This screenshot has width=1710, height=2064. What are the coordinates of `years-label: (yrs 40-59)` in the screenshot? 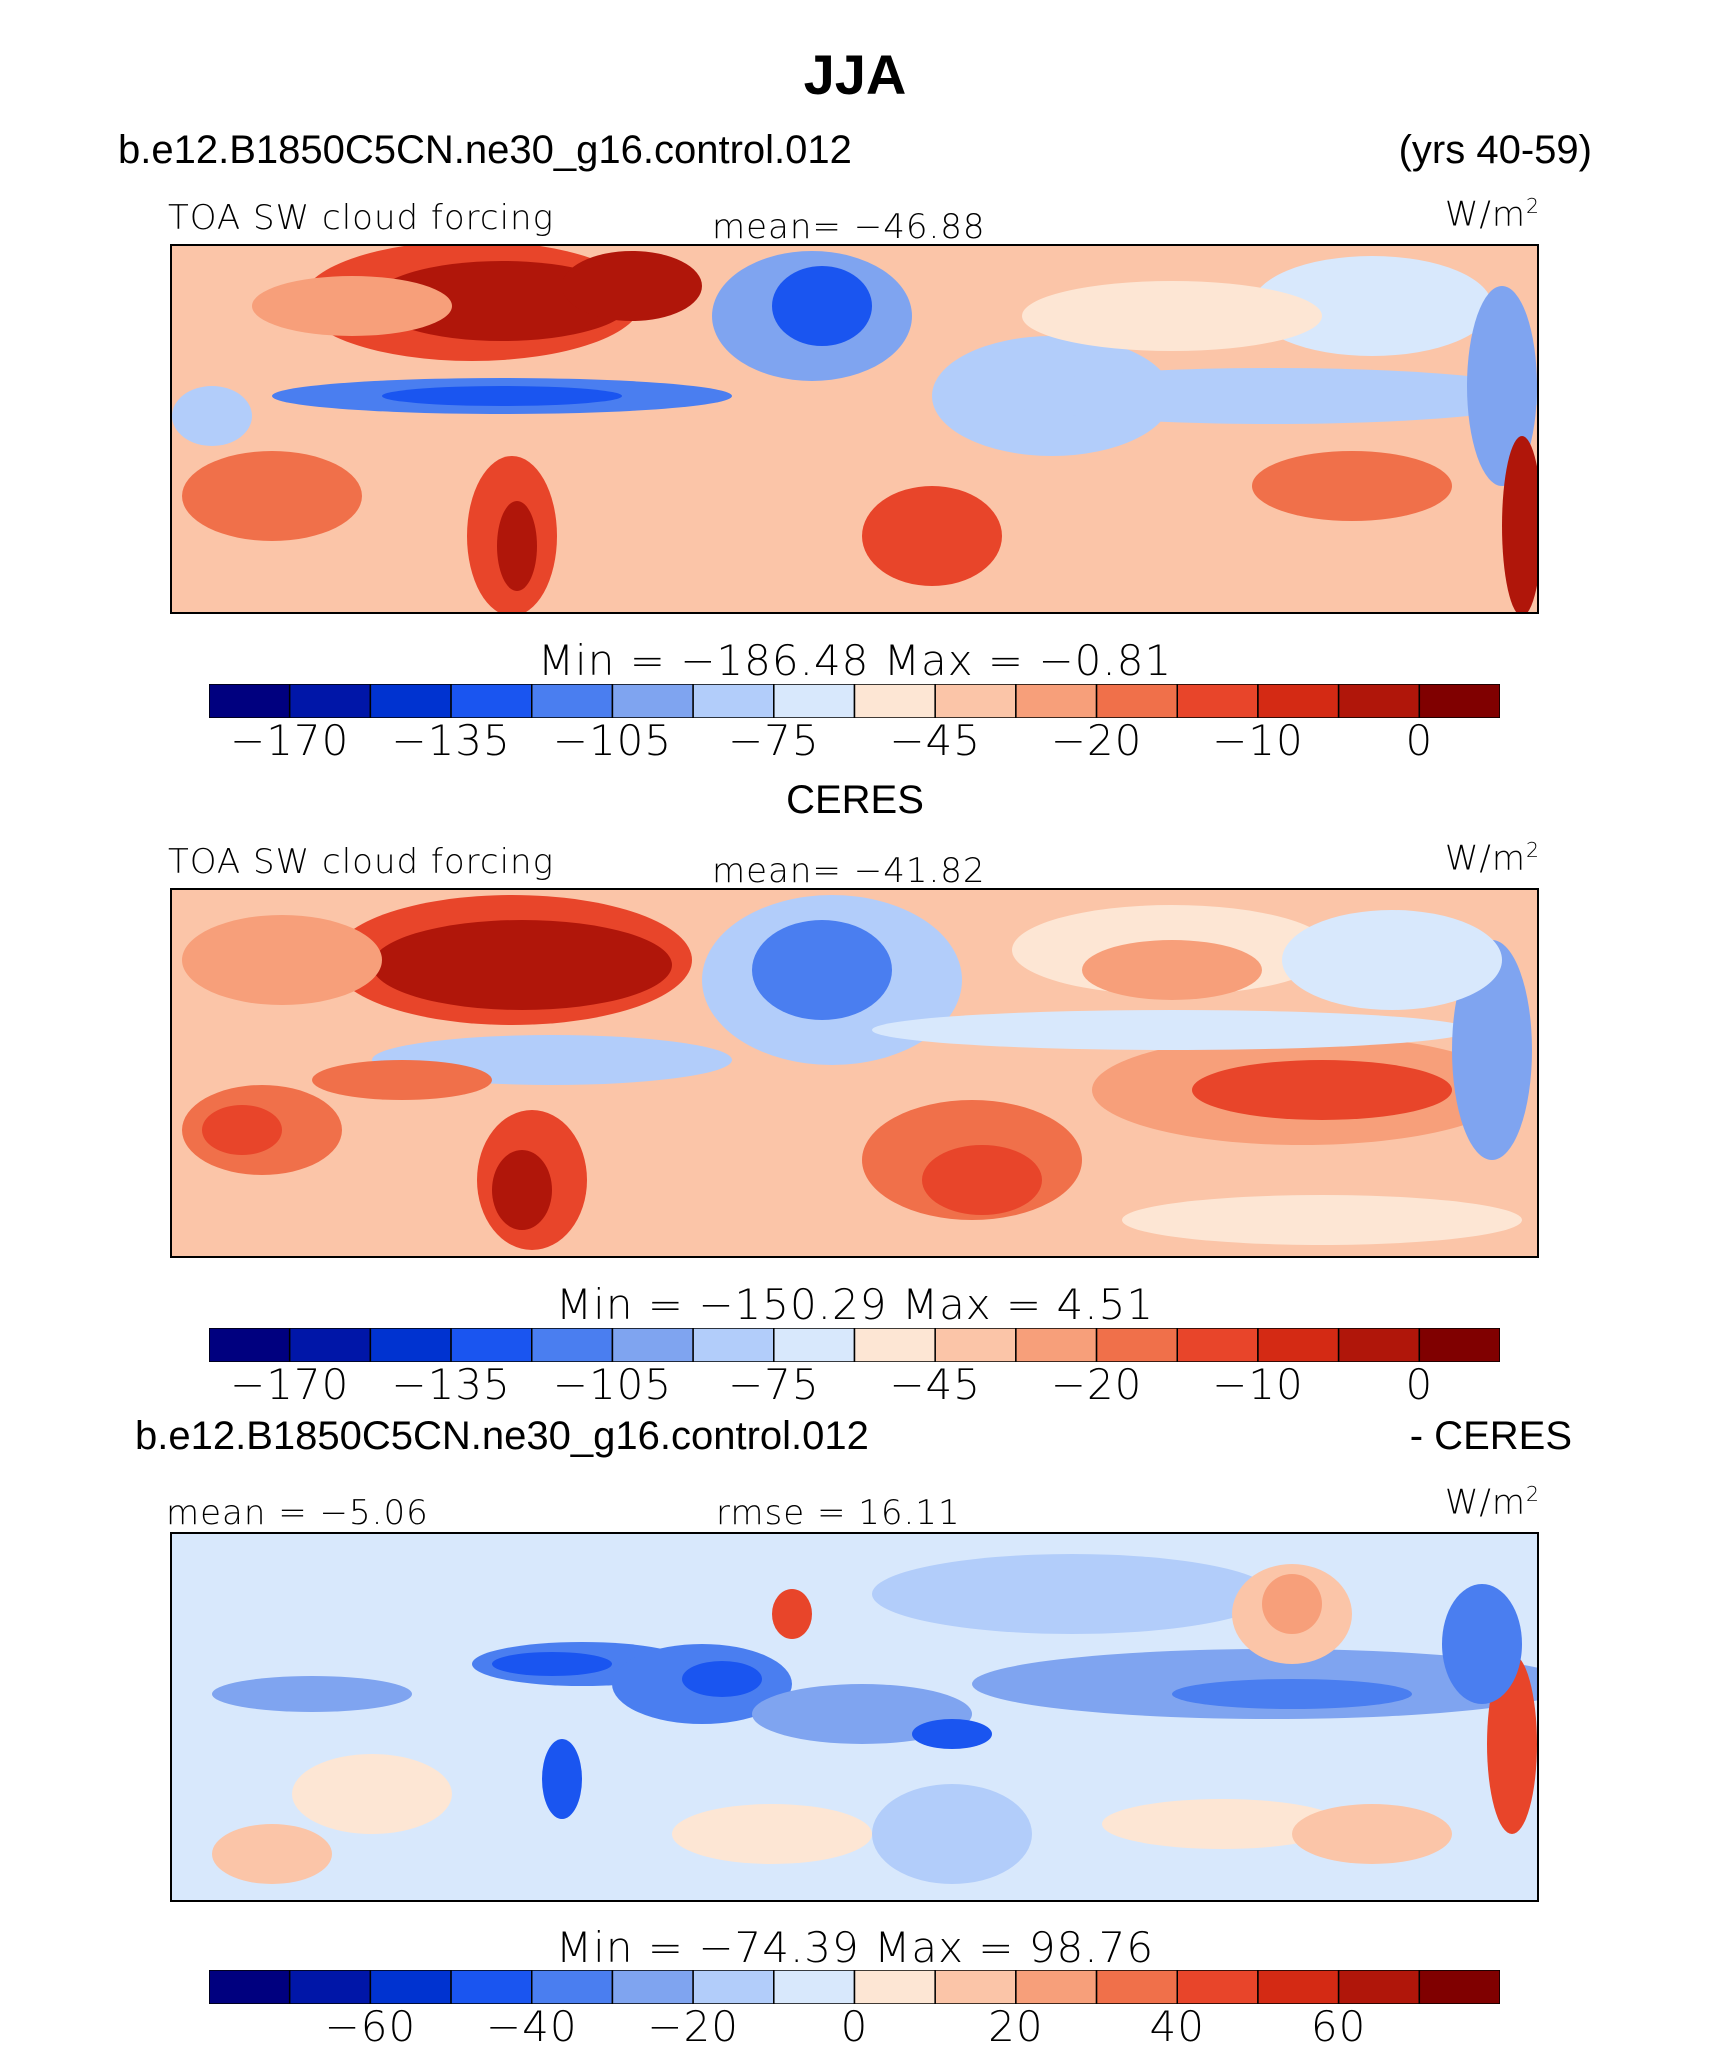 It's located at (1495, 150).